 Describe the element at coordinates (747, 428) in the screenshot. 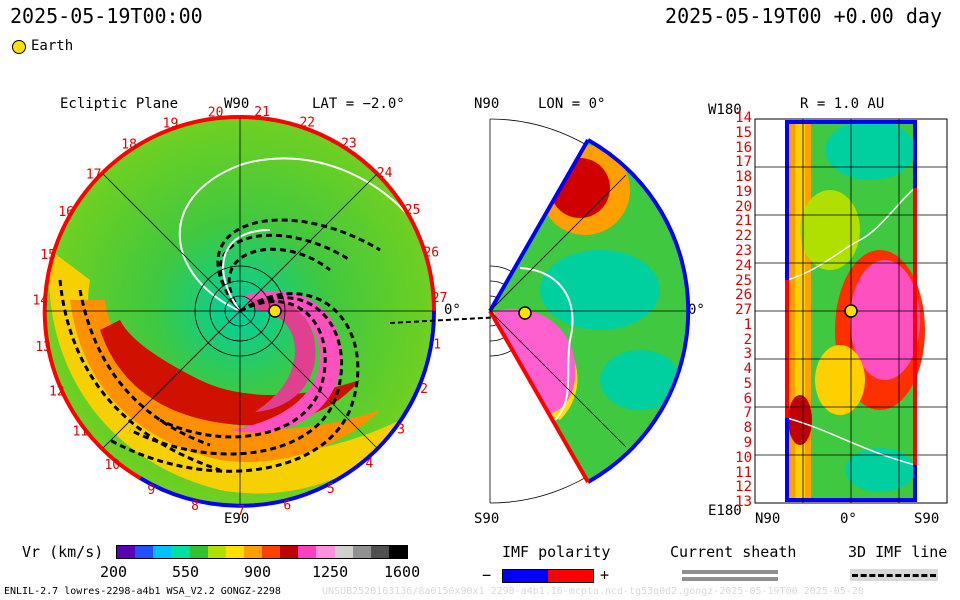

I see `map-y-label: 8` at that location.